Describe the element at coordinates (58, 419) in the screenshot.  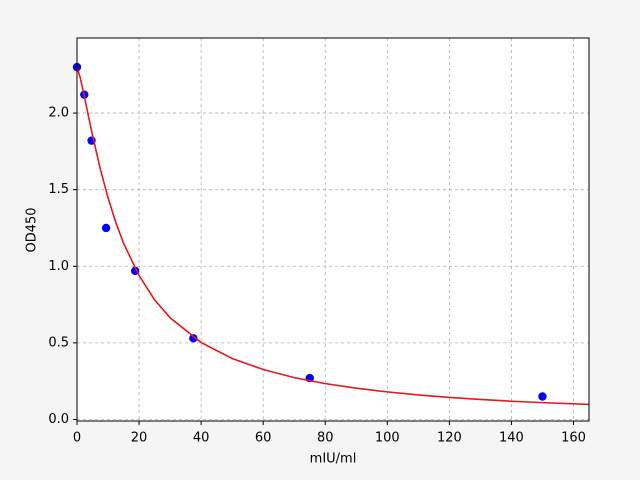
I see `y-tick-label: 0.0` at that location.